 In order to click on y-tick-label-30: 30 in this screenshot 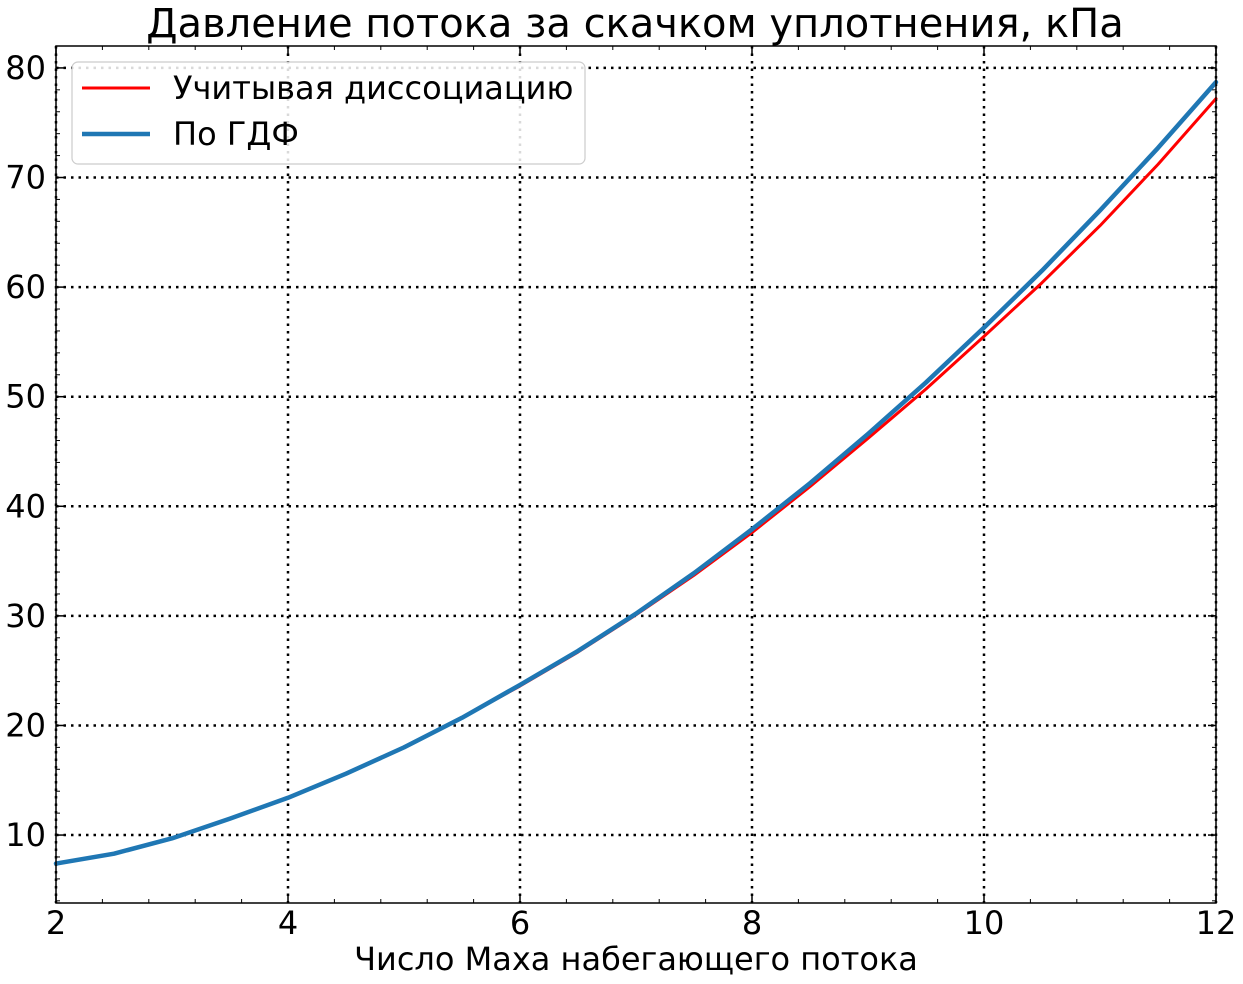, I will do `click(25, 616)`.